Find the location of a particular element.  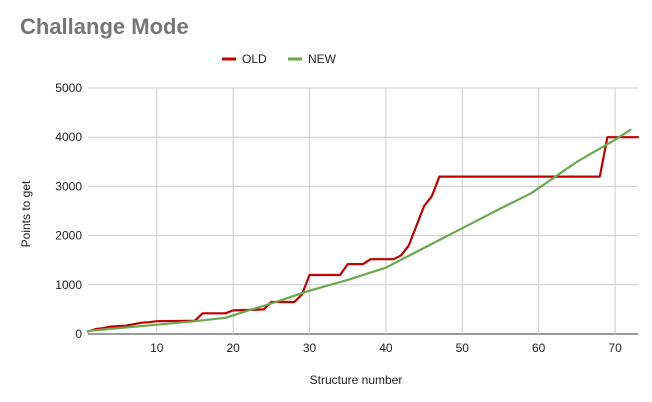

y-tick-label: 5000 is located at coordinates (68, 88).